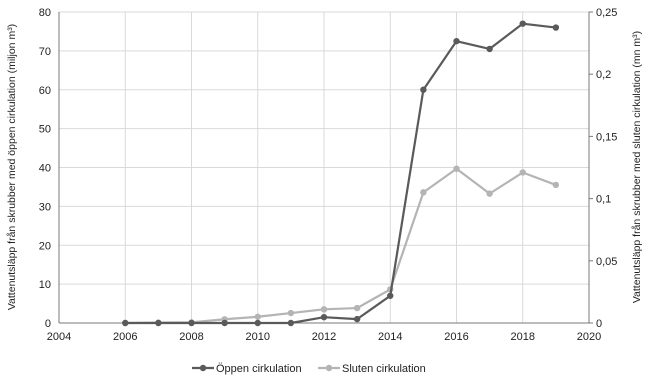 The image size is (648, 380). What do you see at coordinates (599, 324) in the screenshot?
I see `y-right-tick-label: 0` at bounding box center [599, 324].